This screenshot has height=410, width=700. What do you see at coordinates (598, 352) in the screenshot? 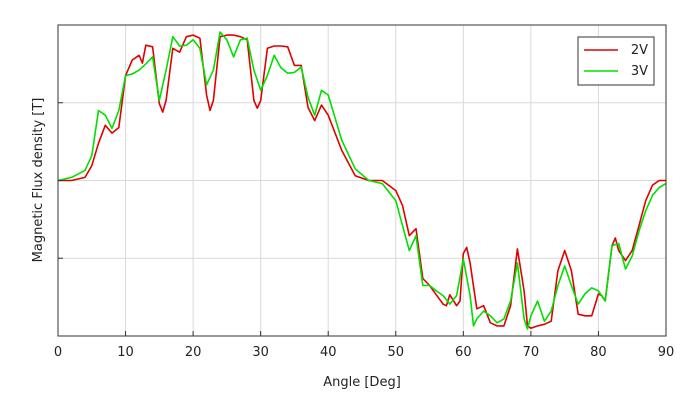
I see `x-tick-label: 80` at bounding box center [598, 352].